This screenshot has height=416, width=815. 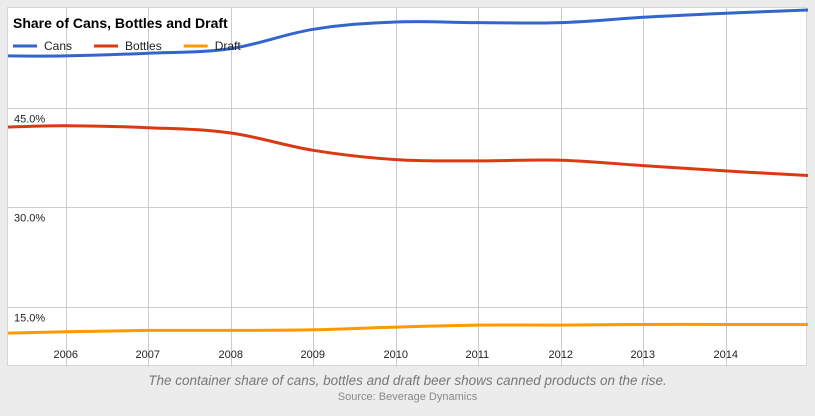 What do you see at coordinates (561, 355) in the screenshot?
I see `x-tick-label: 2012` at bounding box center [561, 355].